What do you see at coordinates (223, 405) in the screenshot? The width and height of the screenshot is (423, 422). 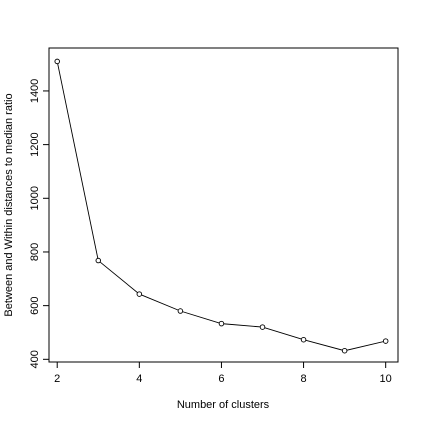 I see `x-axis-title: Number of clusters` at bounding box center [223, 405].